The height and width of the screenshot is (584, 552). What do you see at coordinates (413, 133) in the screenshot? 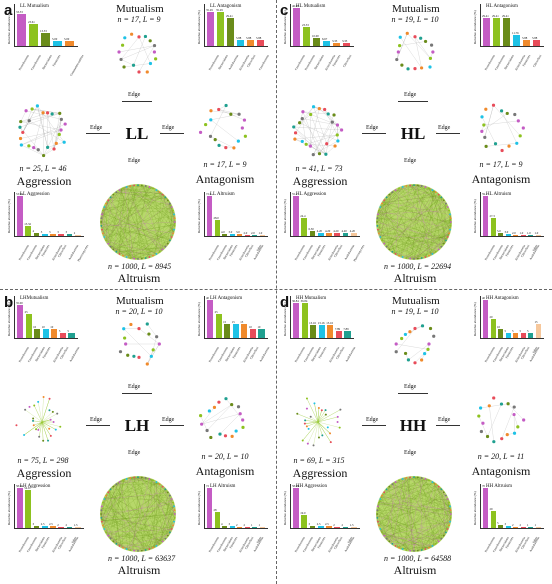
I see `treatment-code: HL` at bounding box center [413, 133].